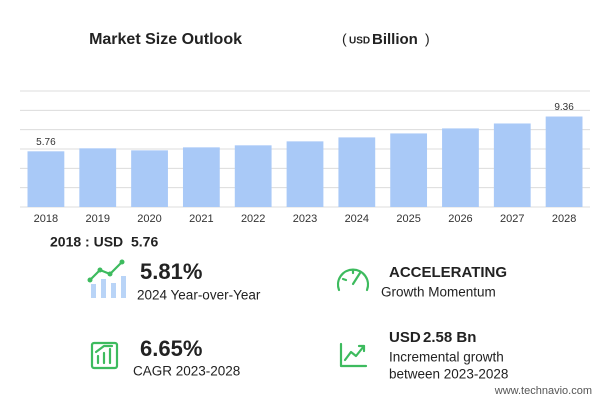 Image resolution: width=610 pixels, height=400 pixels. What do you see at coordinates (104, 355) in the screenshot?
I see `cagr-icon` at bounding box center [104, 355].